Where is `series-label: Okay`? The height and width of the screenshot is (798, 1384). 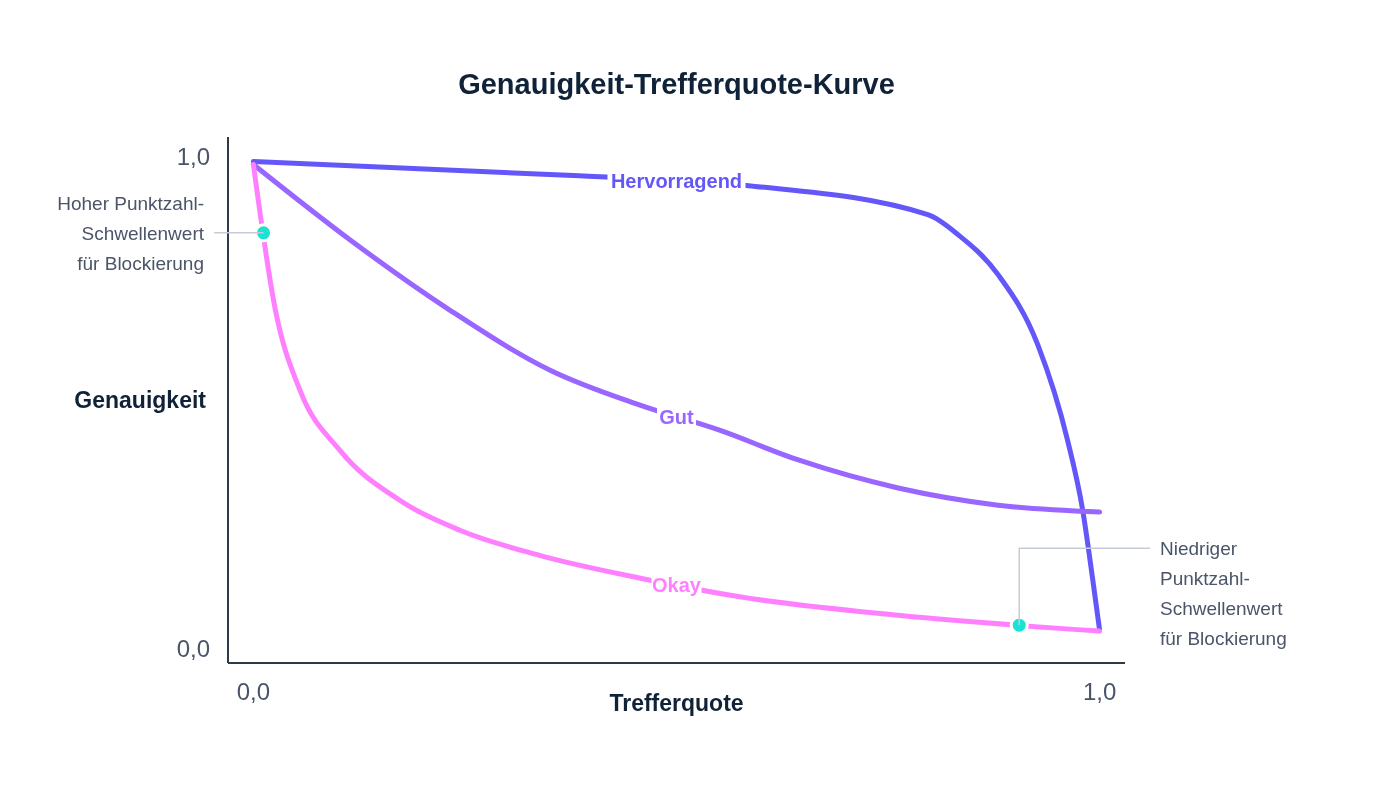
series-label: Okay is located at coordinates (677, 584).